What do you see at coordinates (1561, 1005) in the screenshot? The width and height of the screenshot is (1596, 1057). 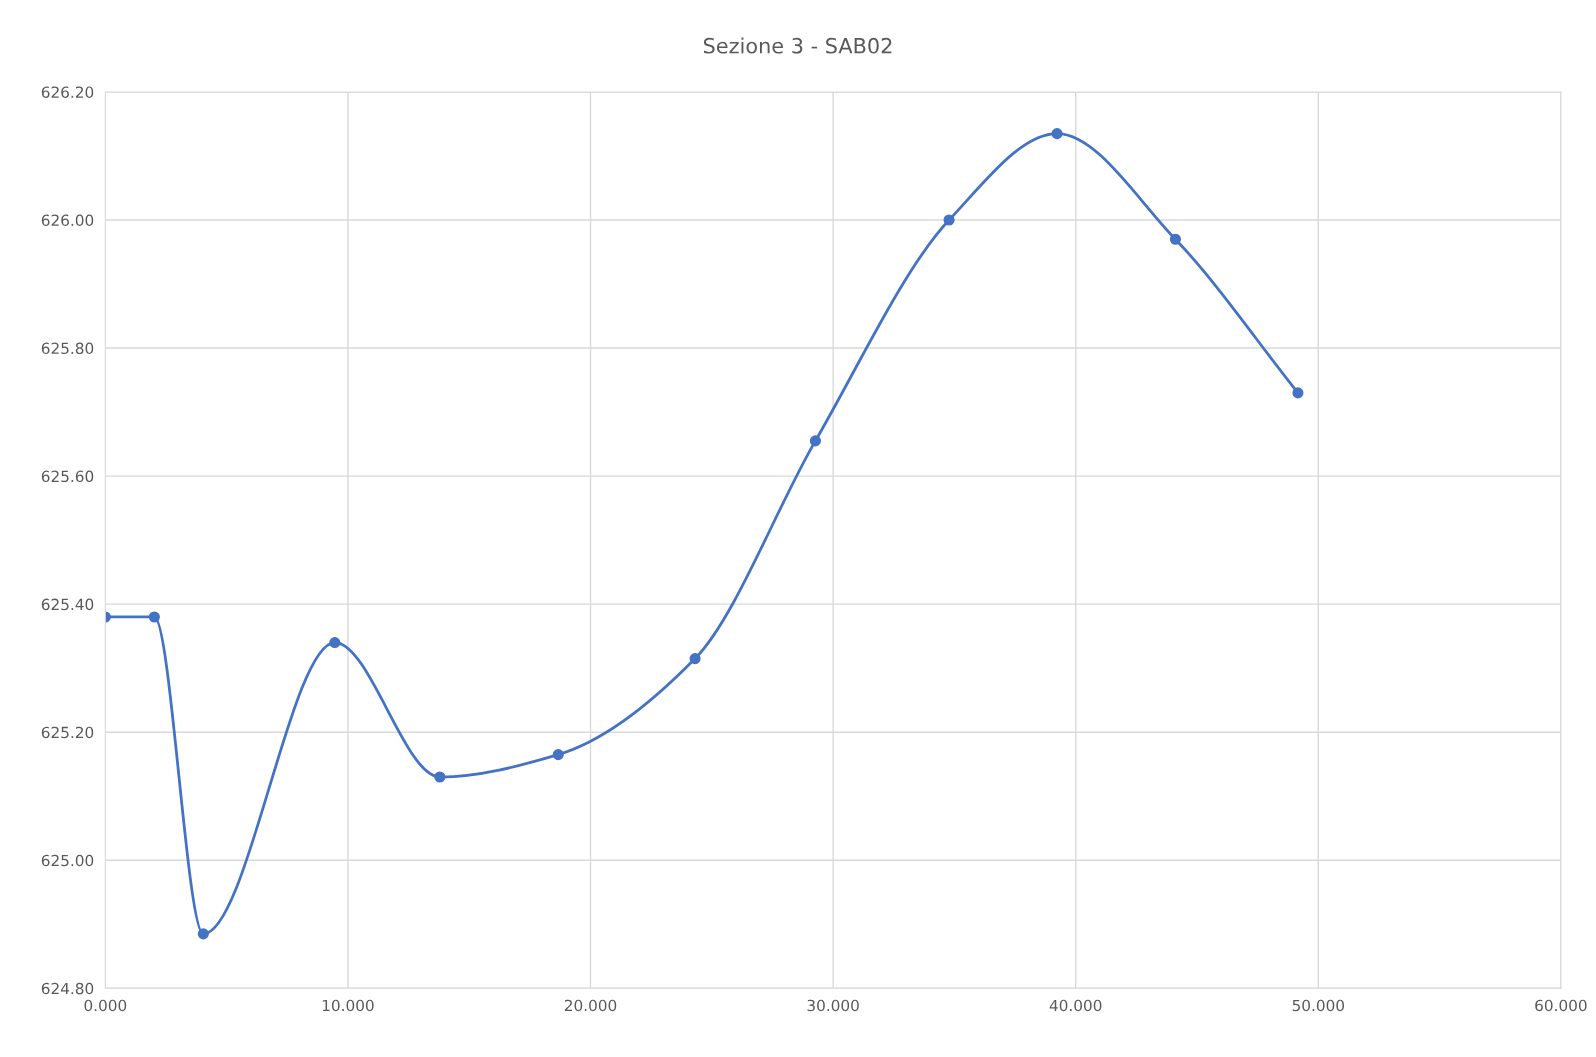 I see `x-tick-label: 60.000` at bounding box center [1561, 1005].